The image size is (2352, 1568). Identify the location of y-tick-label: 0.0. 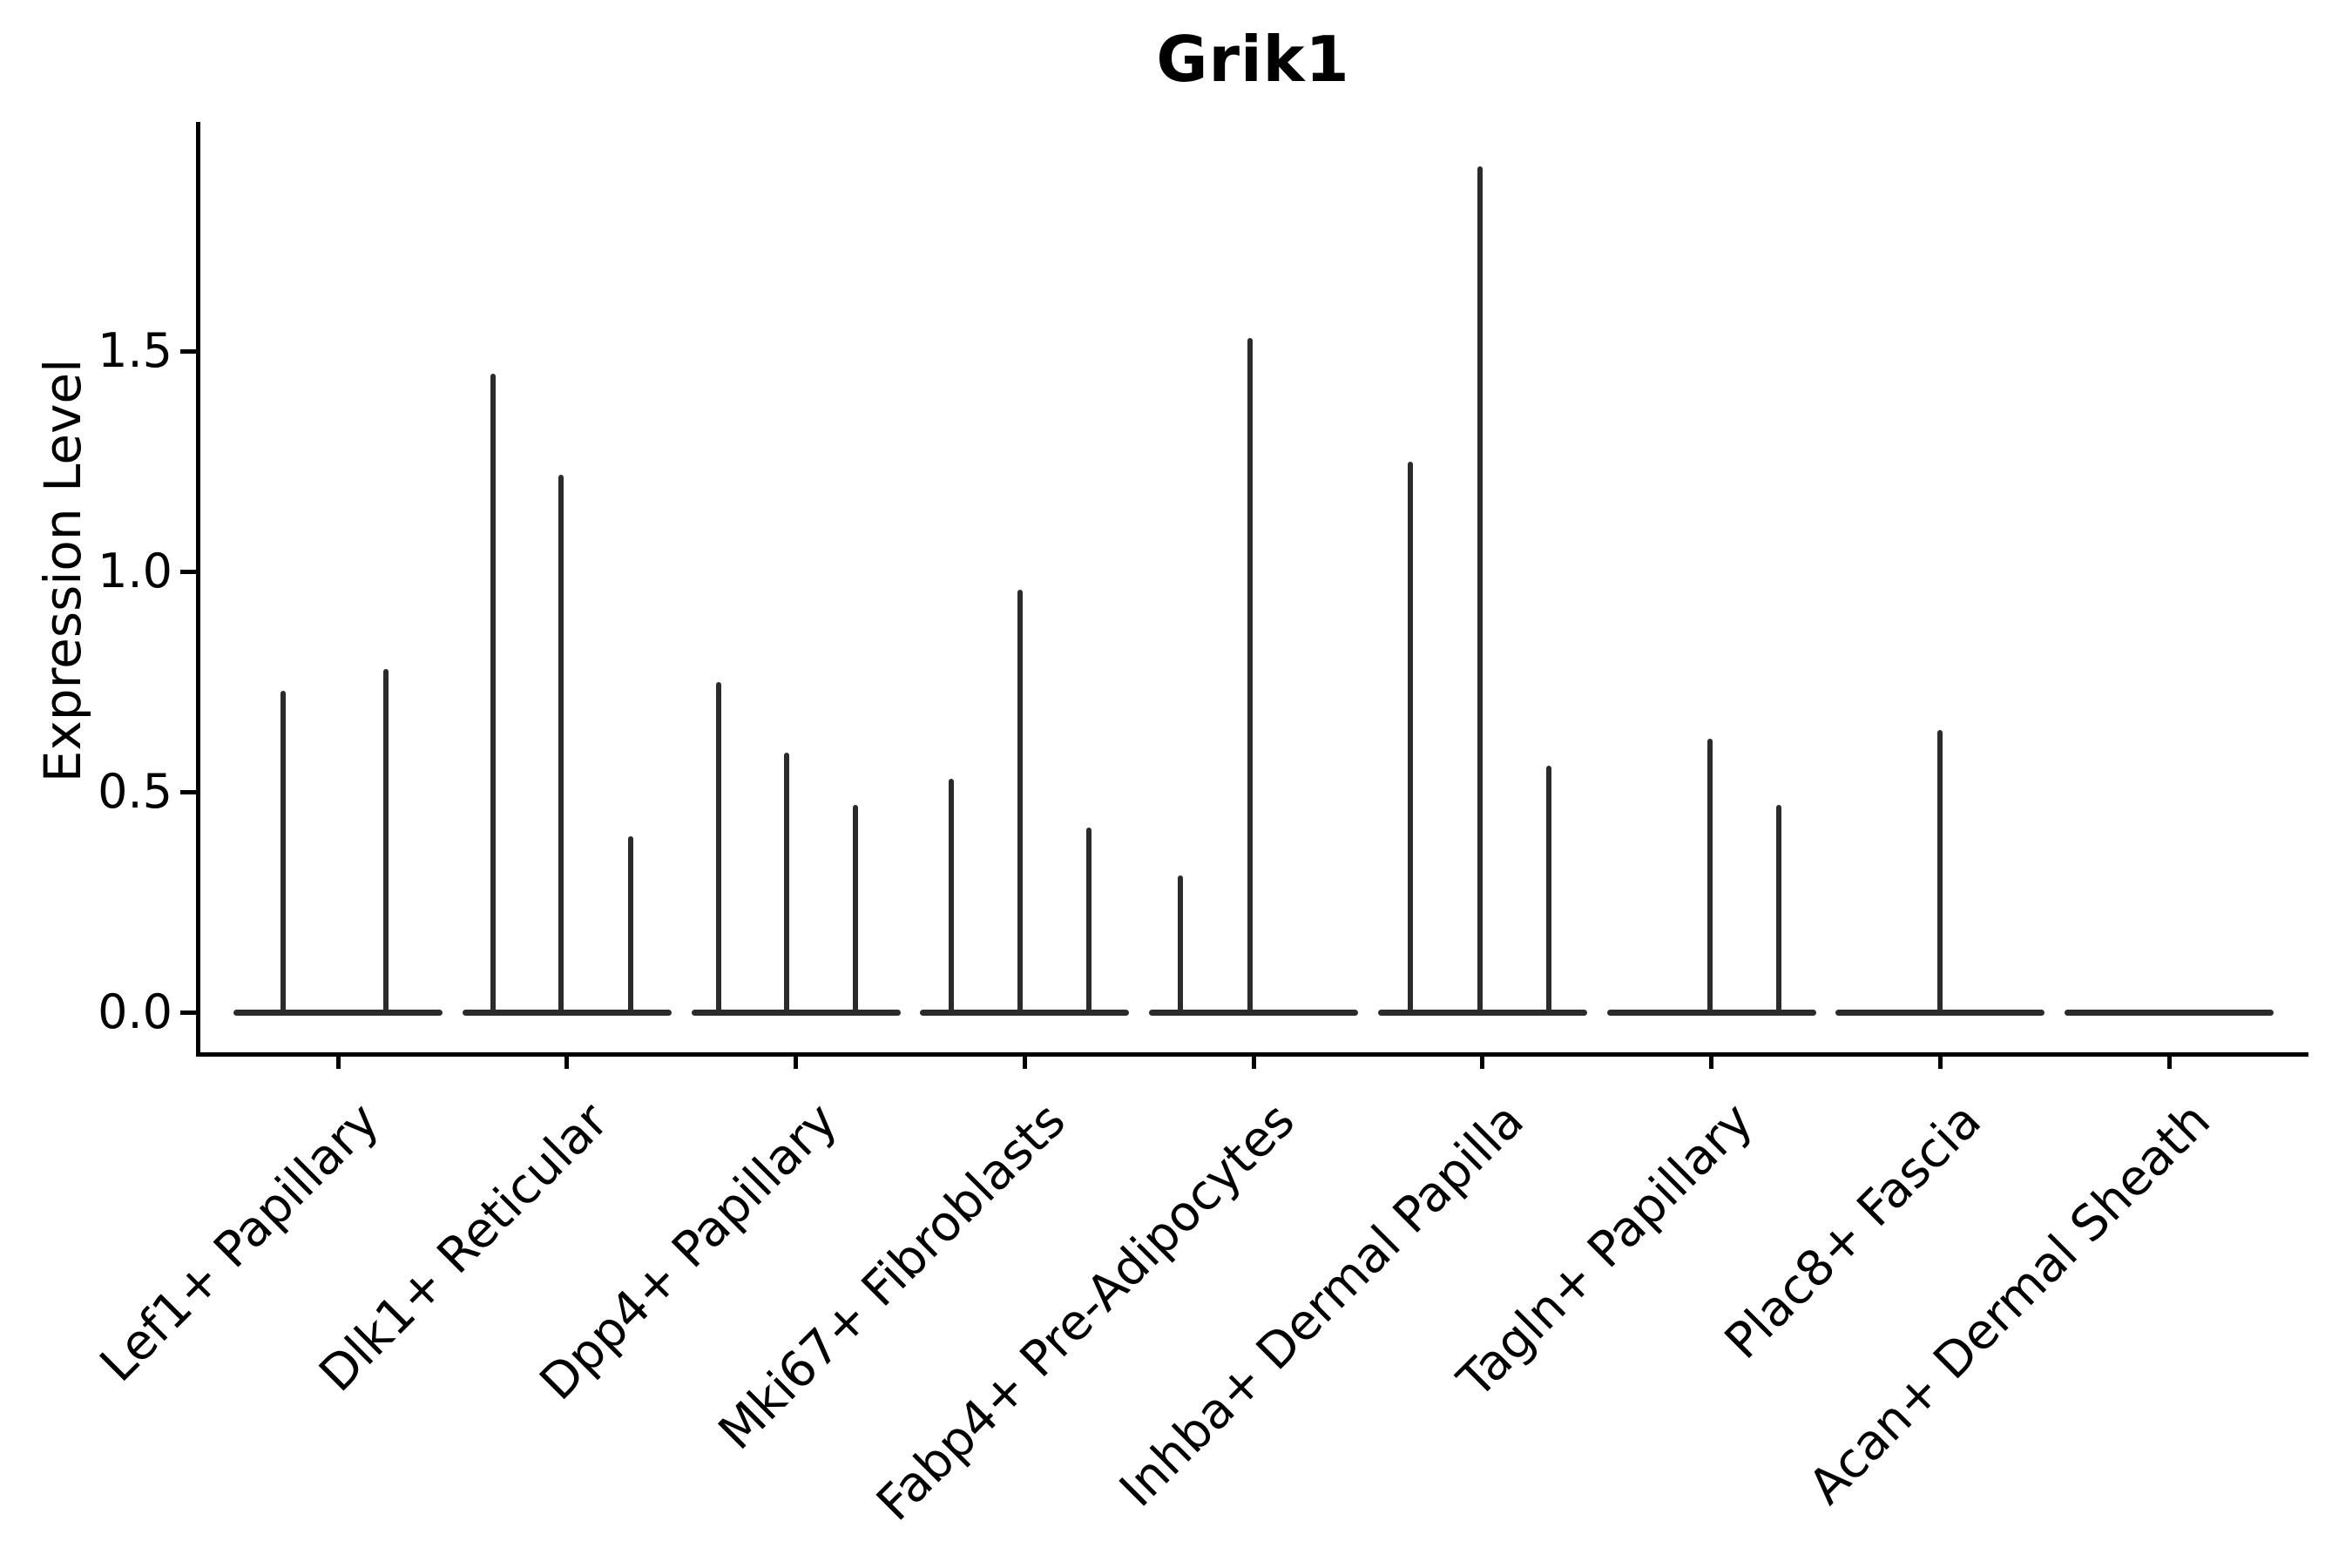
(135, 1012).